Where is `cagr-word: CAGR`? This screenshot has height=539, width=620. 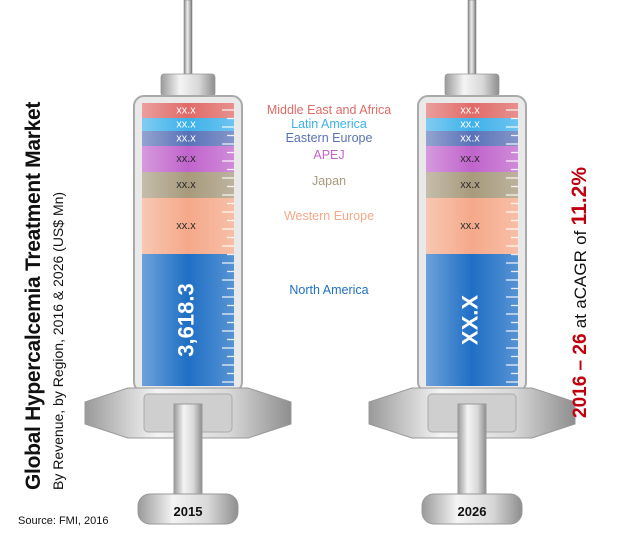 cagr-word: CAGR is located at coordinates (580, 275).